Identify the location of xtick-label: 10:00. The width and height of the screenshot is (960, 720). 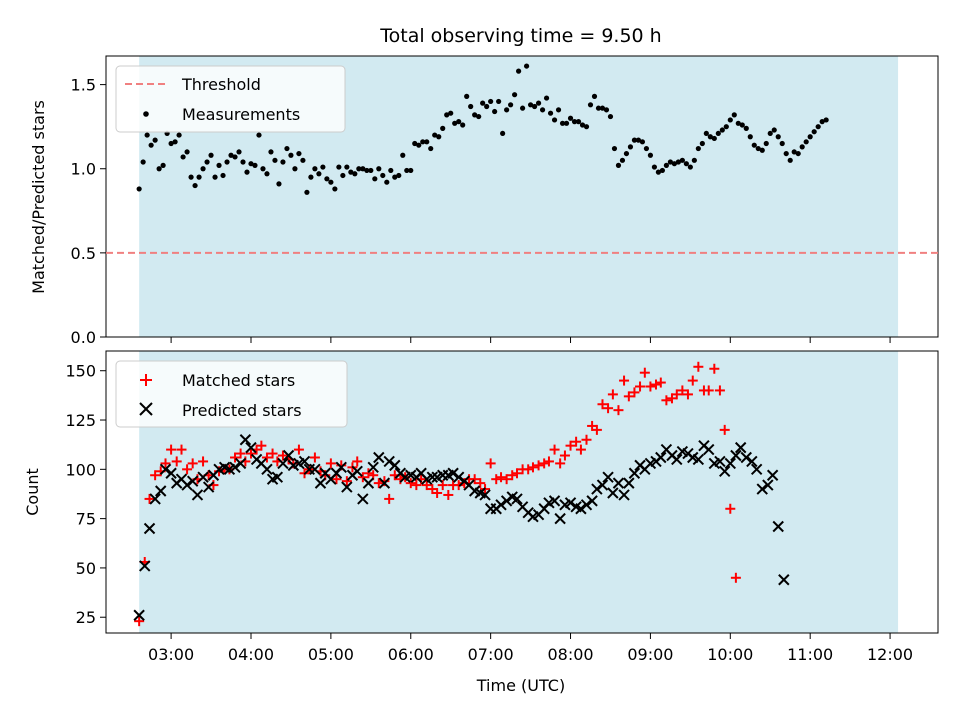
(730, 654).